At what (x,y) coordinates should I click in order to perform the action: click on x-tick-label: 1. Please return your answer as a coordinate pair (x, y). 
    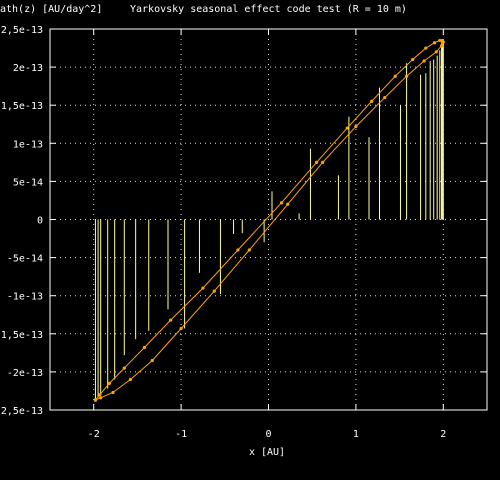
    Looking at the image, I should click on (356, 434).